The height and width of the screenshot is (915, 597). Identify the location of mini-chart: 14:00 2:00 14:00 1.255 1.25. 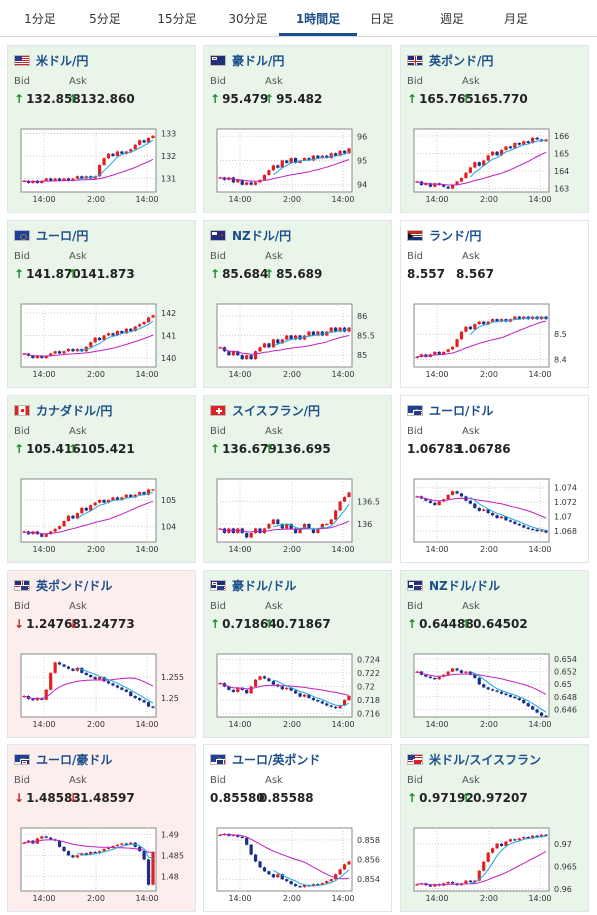
(102, 693).